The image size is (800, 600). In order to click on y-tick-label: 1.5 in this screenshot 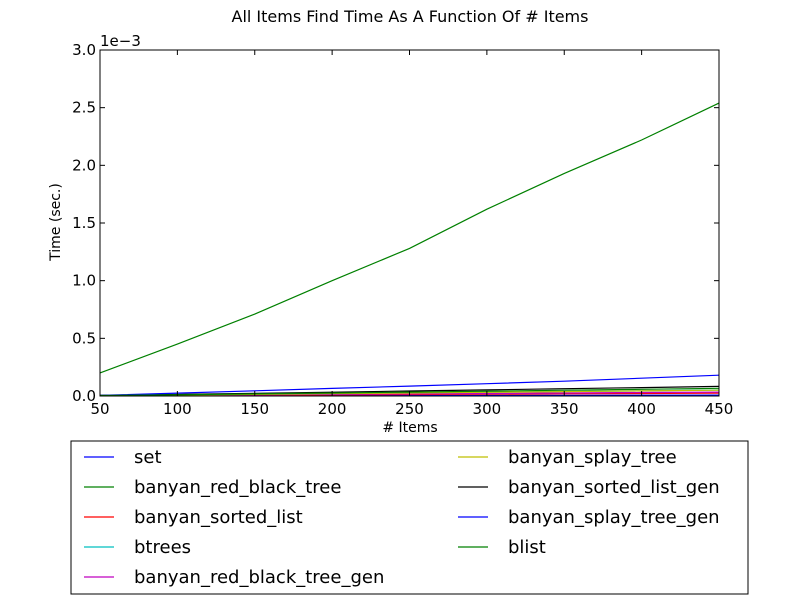, I will do `click(84, 223)`.